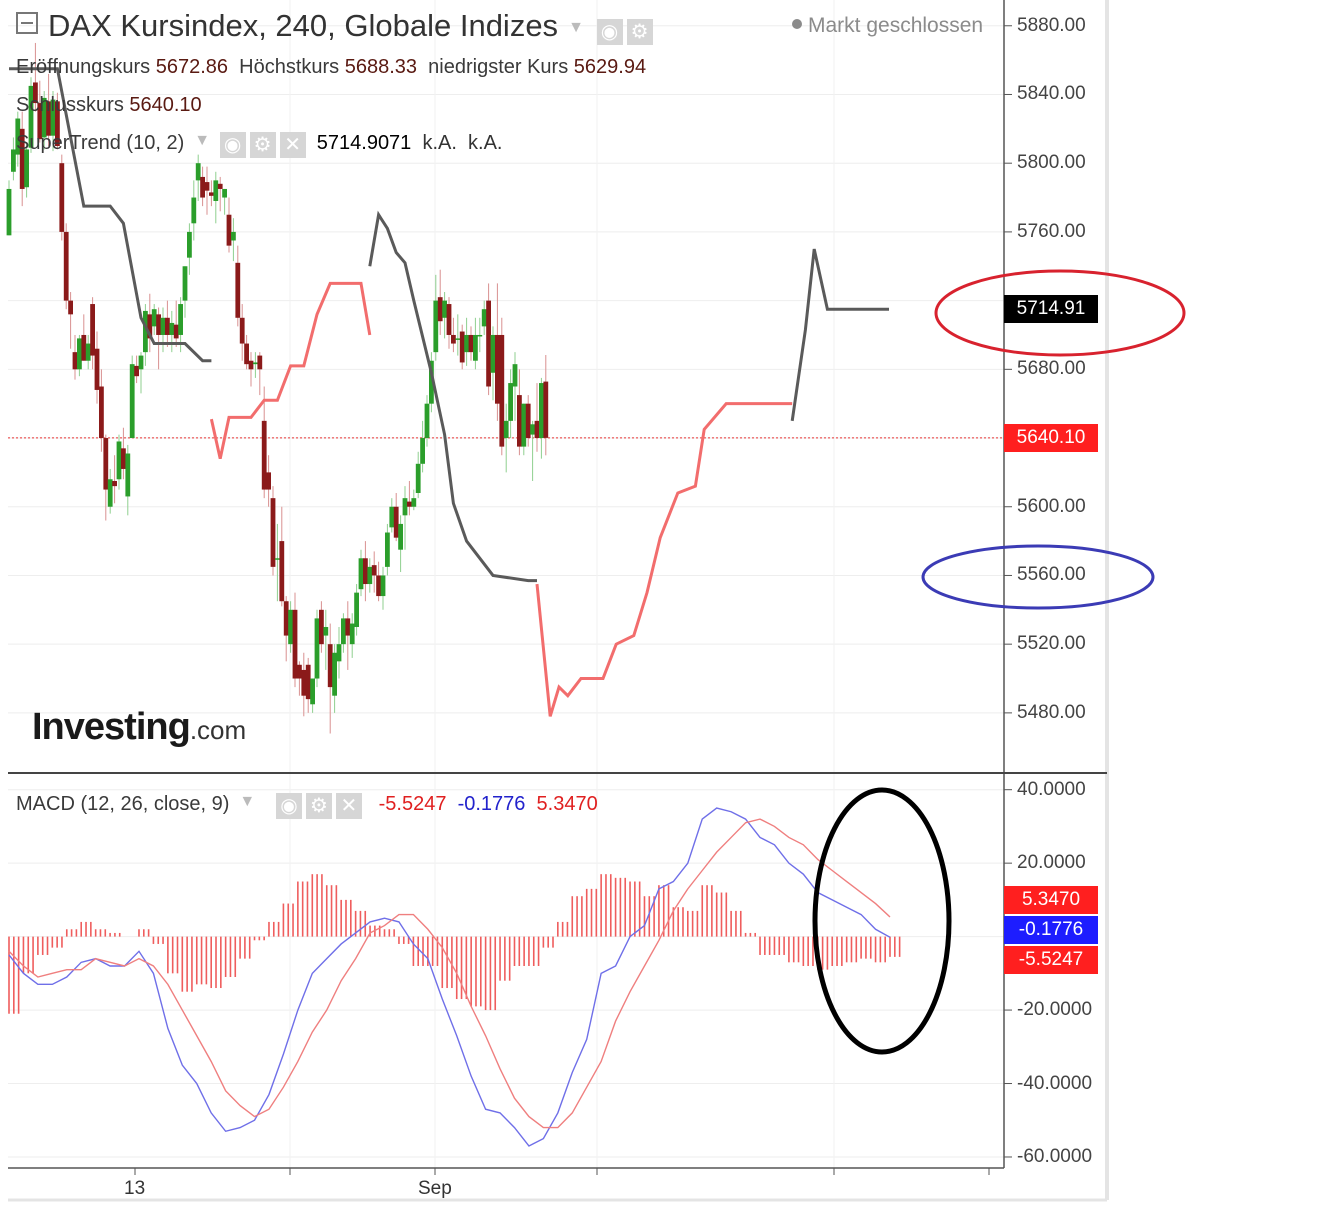 The image size is (1326, 1208). Describe the element at coordinates (1051, 25) in the screenshot. I see `price-axis-label: 5880.00` at that location.